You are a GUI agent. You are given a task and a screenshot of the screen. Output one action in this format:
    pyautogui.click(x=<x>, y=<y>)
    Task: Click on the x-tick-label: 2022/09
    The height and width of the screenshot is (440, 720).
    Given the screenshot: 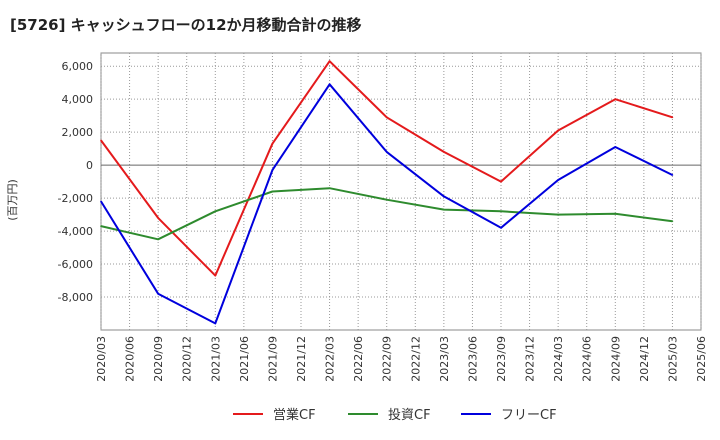 What is the action you would take?
    pyautogui.click(x=387, y=359)
    